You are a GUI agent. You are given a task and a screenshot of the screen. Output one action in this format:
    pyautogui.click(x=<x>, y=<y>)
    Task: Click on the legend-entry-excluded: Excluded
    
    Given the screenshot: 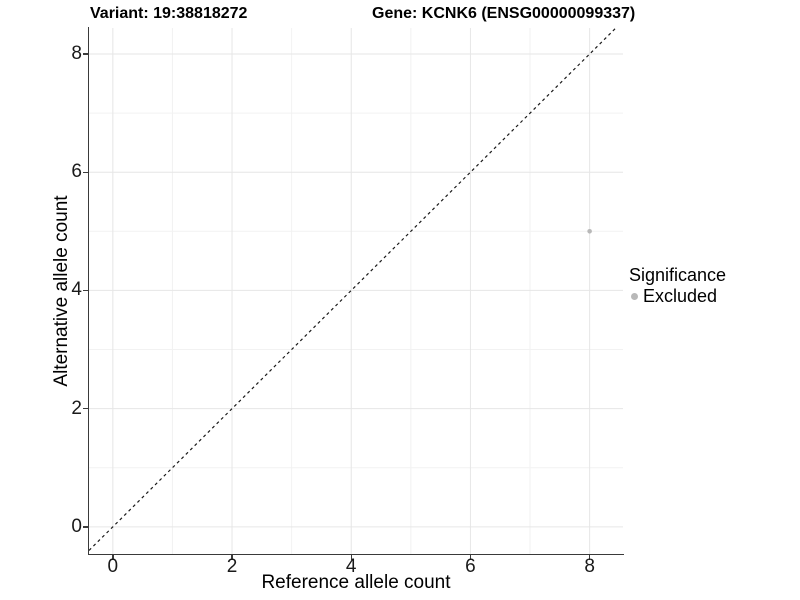 What is the action you would take?
    pyautogui.click(x=677, y=296)
    